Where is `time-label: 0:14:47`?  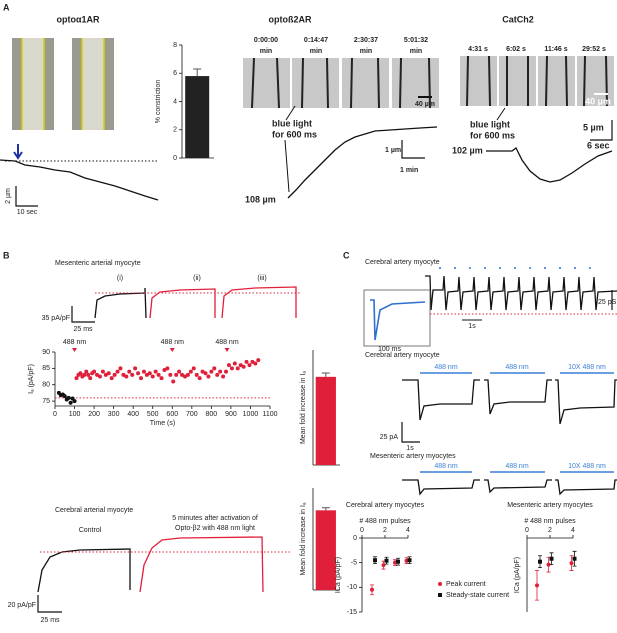 time-label: 0:14:47 is located at coordinates (316, 40).